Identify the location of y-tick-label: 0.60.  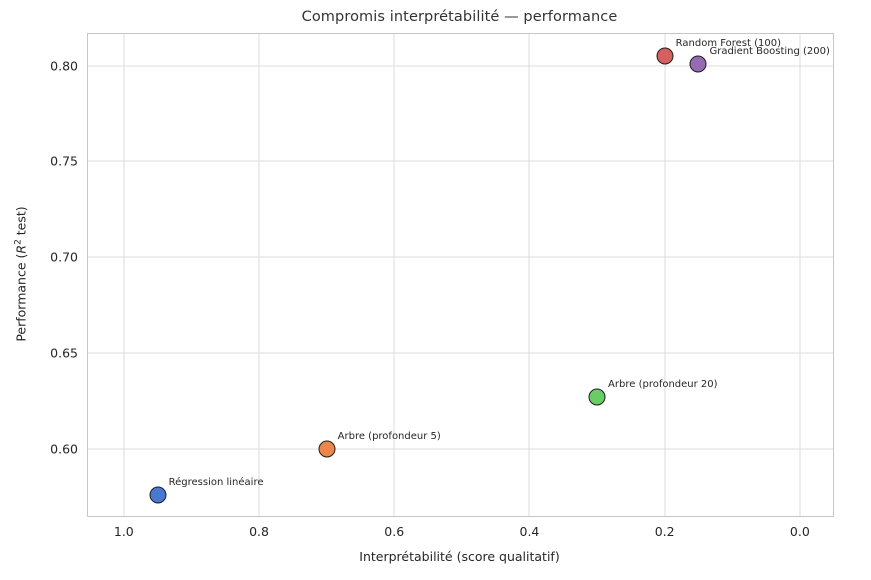
(64, 449).